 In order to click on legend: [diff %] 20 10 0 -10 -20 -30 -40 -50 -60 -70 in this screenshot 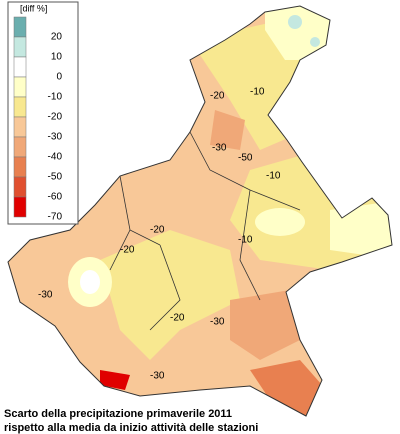, I will do `click(43, 113)`.